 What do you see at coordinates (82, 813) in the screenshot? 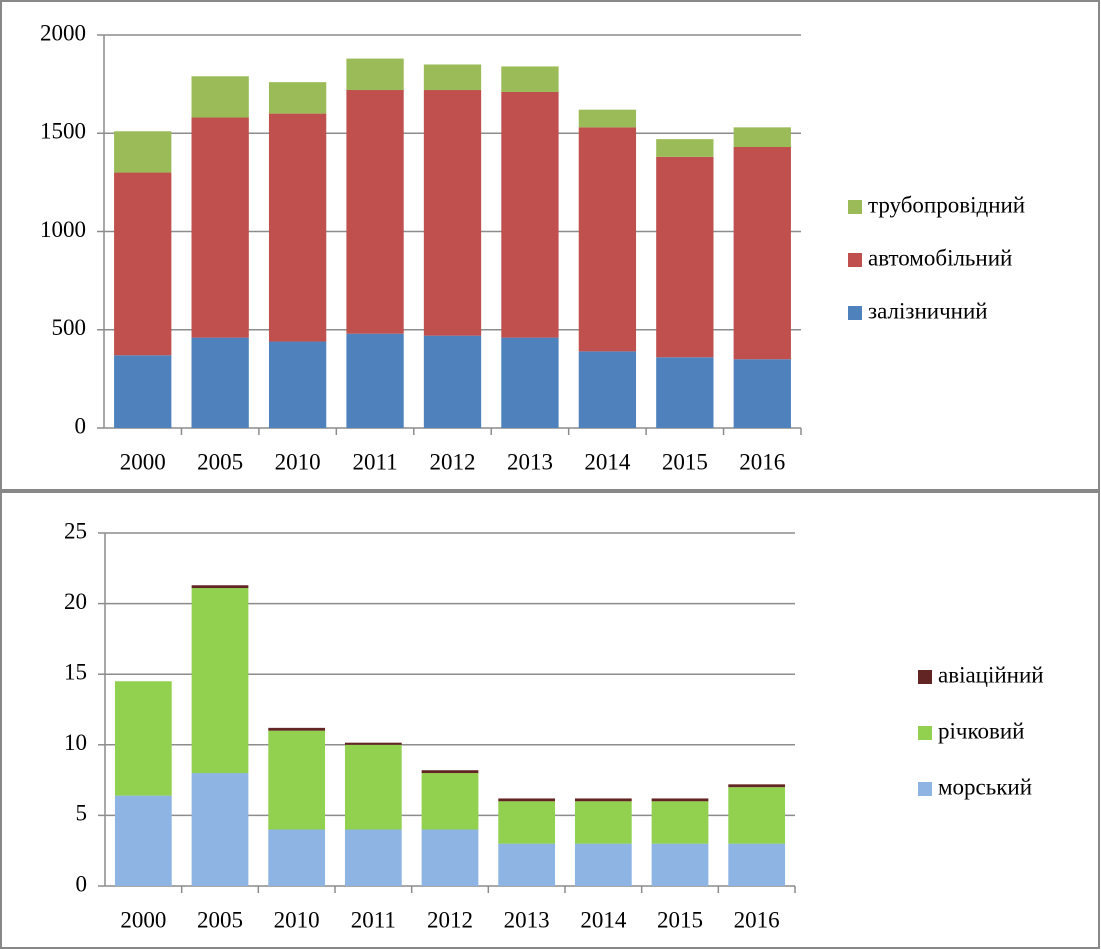
I see `y-tick-label: 5` at bounding box center [82, 813].